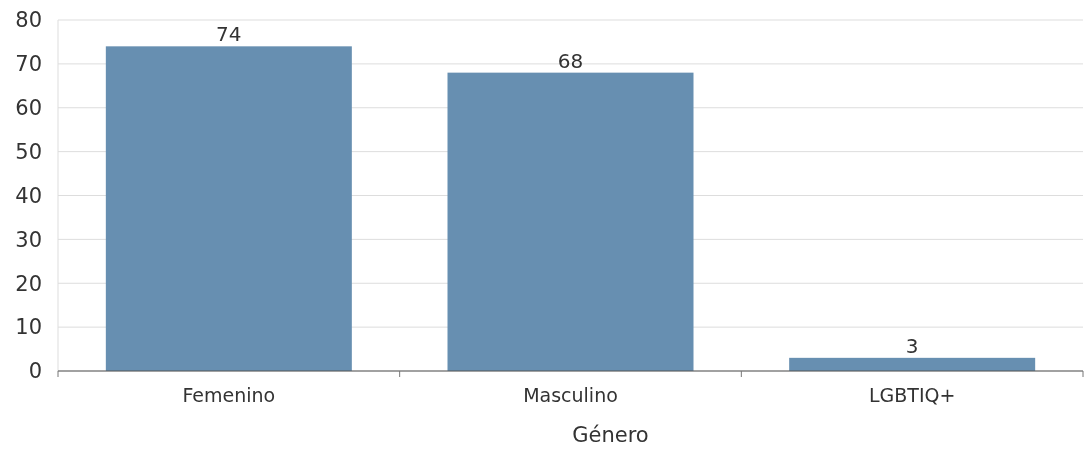 This screenshot has height=452, width=1085. Describe the element at coordinates (28, 108) in the screenshot. I see `y-tick-label: 60` at that location.